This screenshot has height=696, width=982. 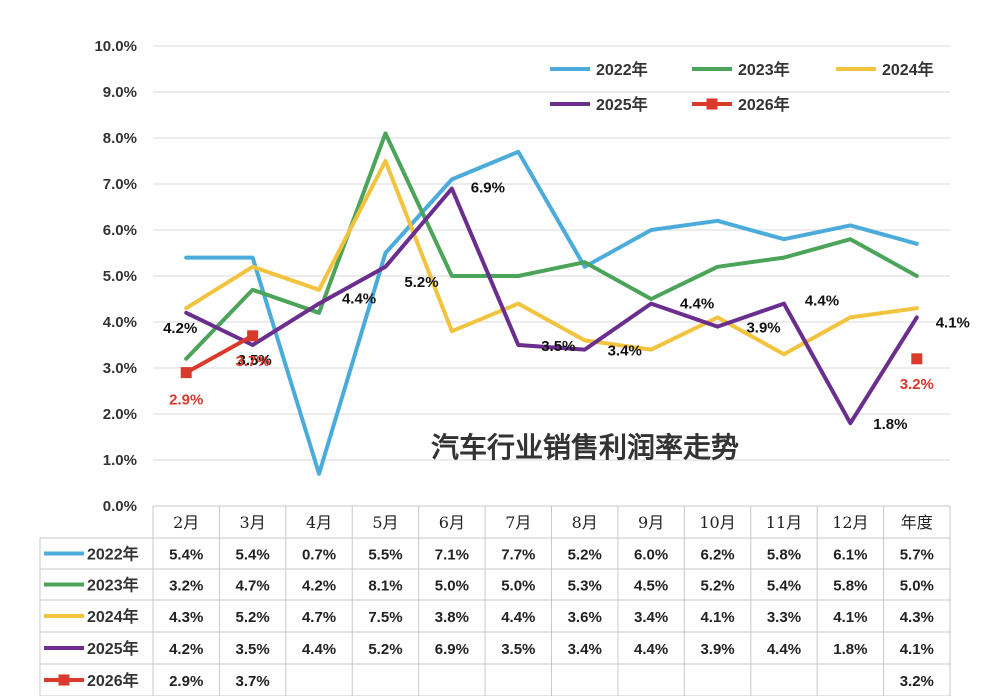 What do you see at coordinates (113, 616) in the screenshot?
I see `table-row-label: 2024年` at bounding box center [113, 616].